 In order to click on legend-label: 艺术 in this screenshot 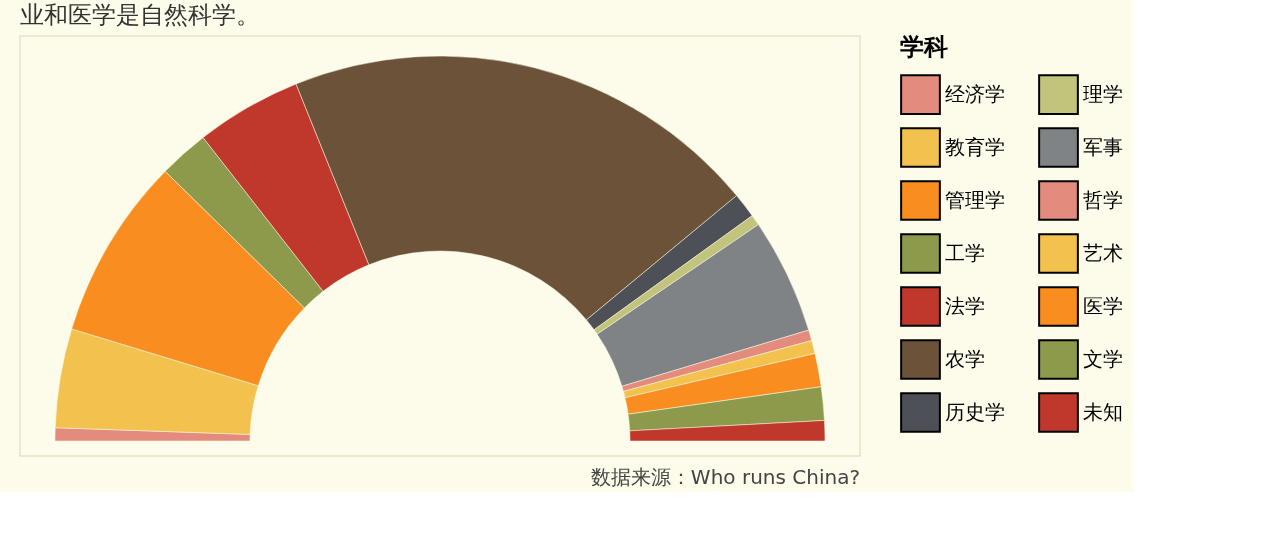, I will do `click(1103, 252)`.